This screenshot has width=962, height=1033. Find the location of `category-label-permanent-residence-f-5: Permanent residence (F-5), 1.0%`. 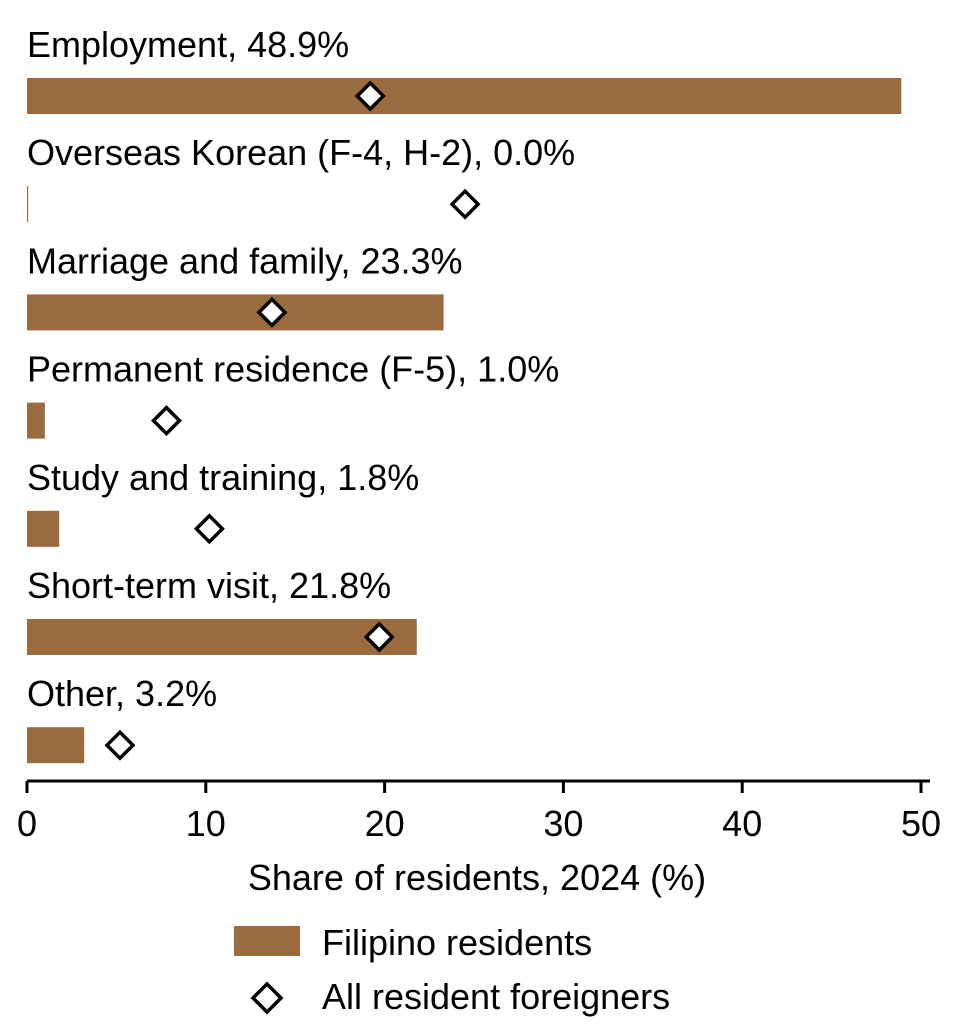

category-label-permanent-residence-f-5: Permanent residence (F-5), 1.0% is located at coordinates (293, 369).